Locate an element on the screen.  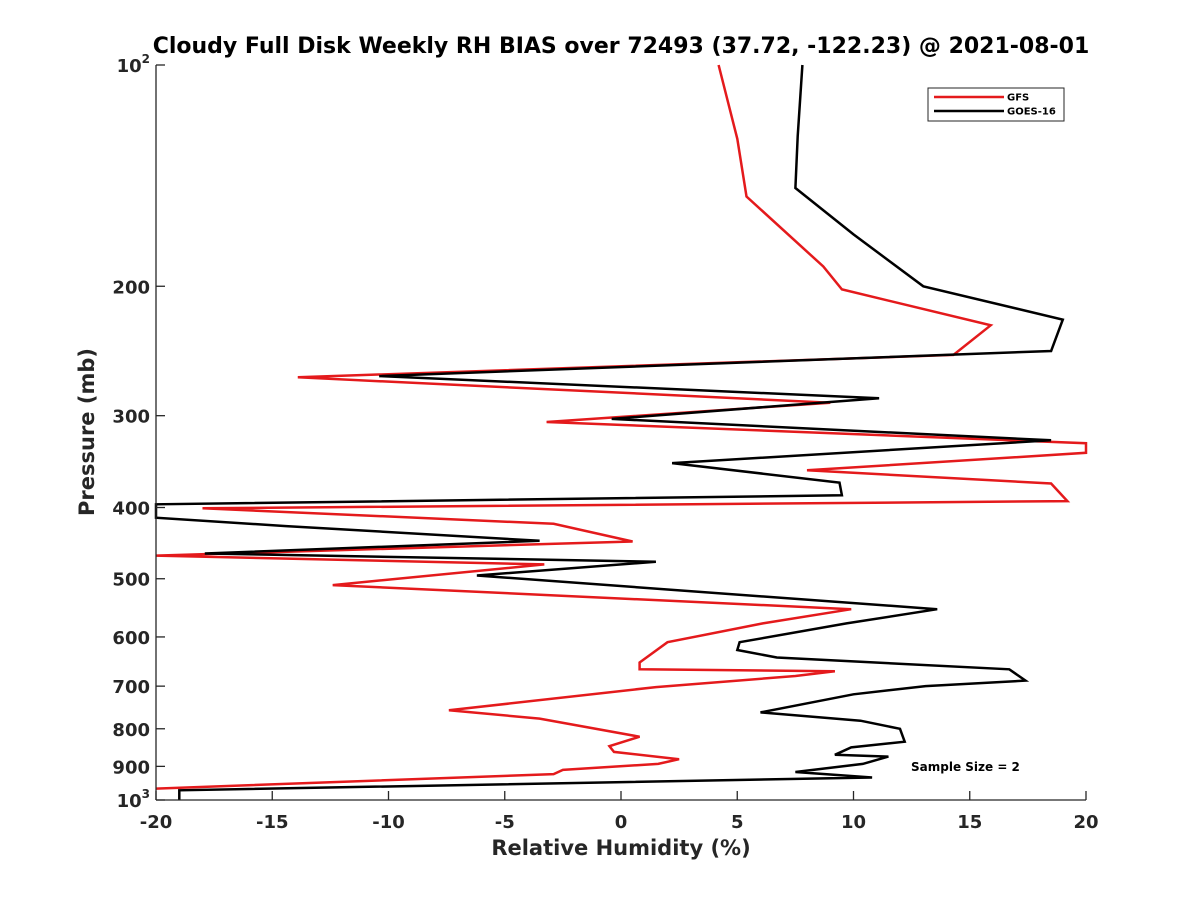
legend-label-gfs: GFS is located at coordinates (1018, 98).